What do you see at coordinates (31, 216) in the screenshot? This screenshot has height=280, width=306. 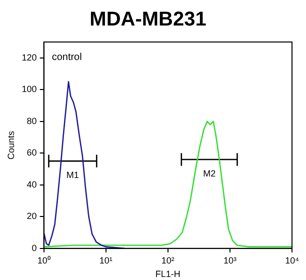 I see `y-tick-label: 20` at bounding box center [31, 216].